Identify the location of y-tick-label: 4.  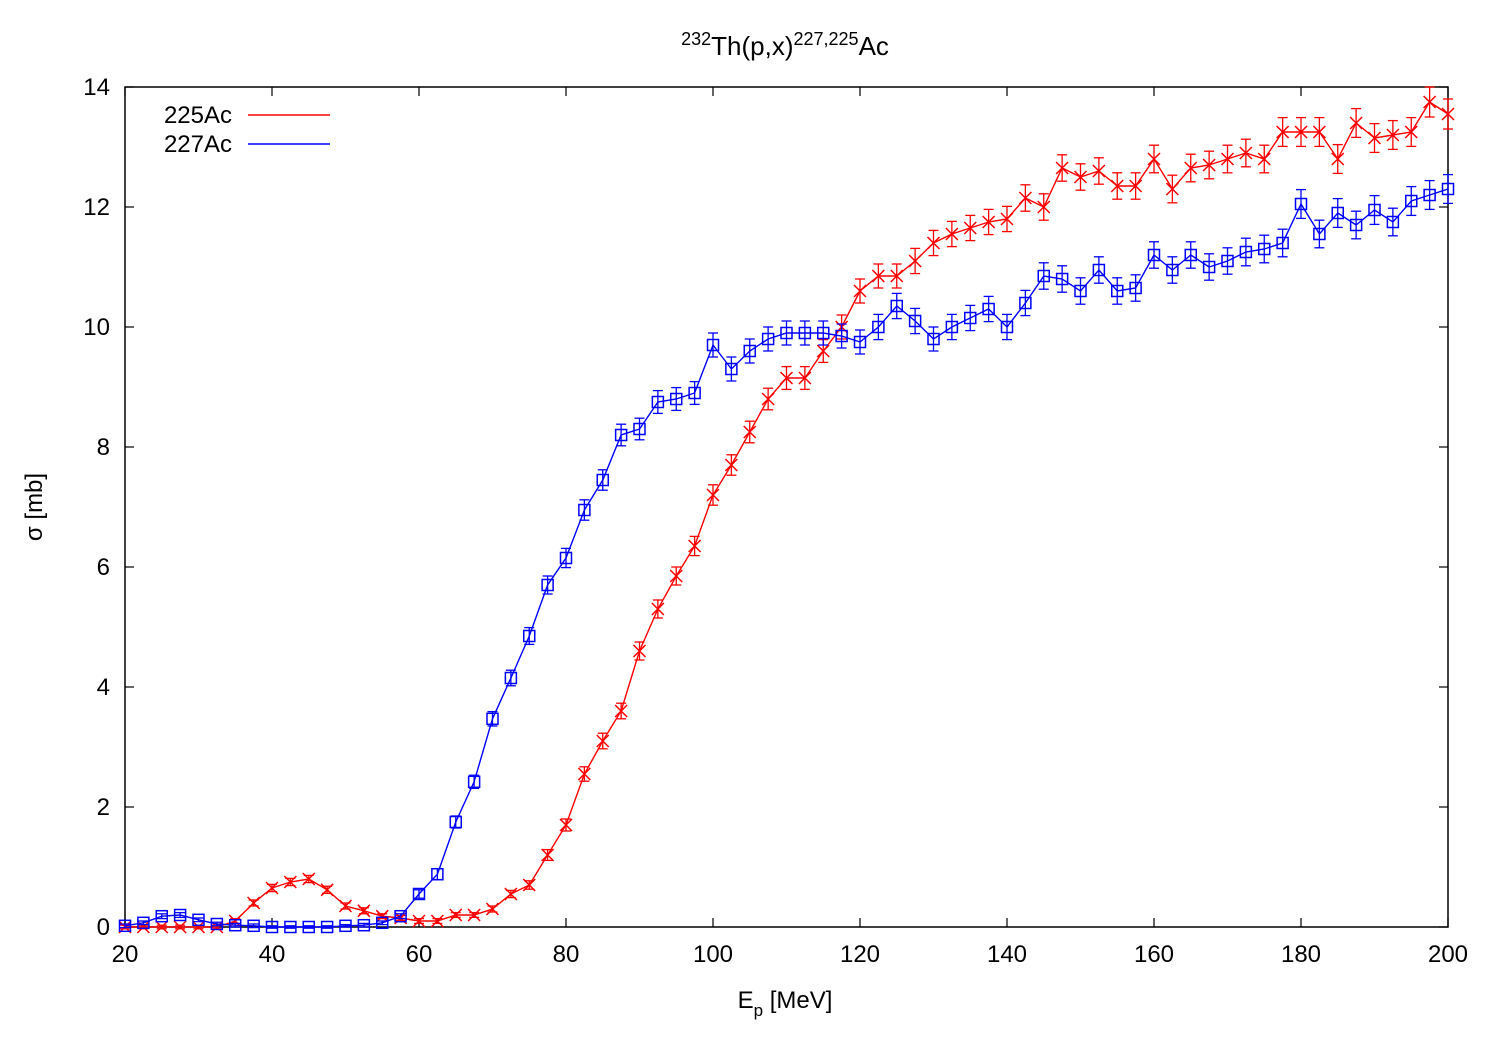
(103, 687).